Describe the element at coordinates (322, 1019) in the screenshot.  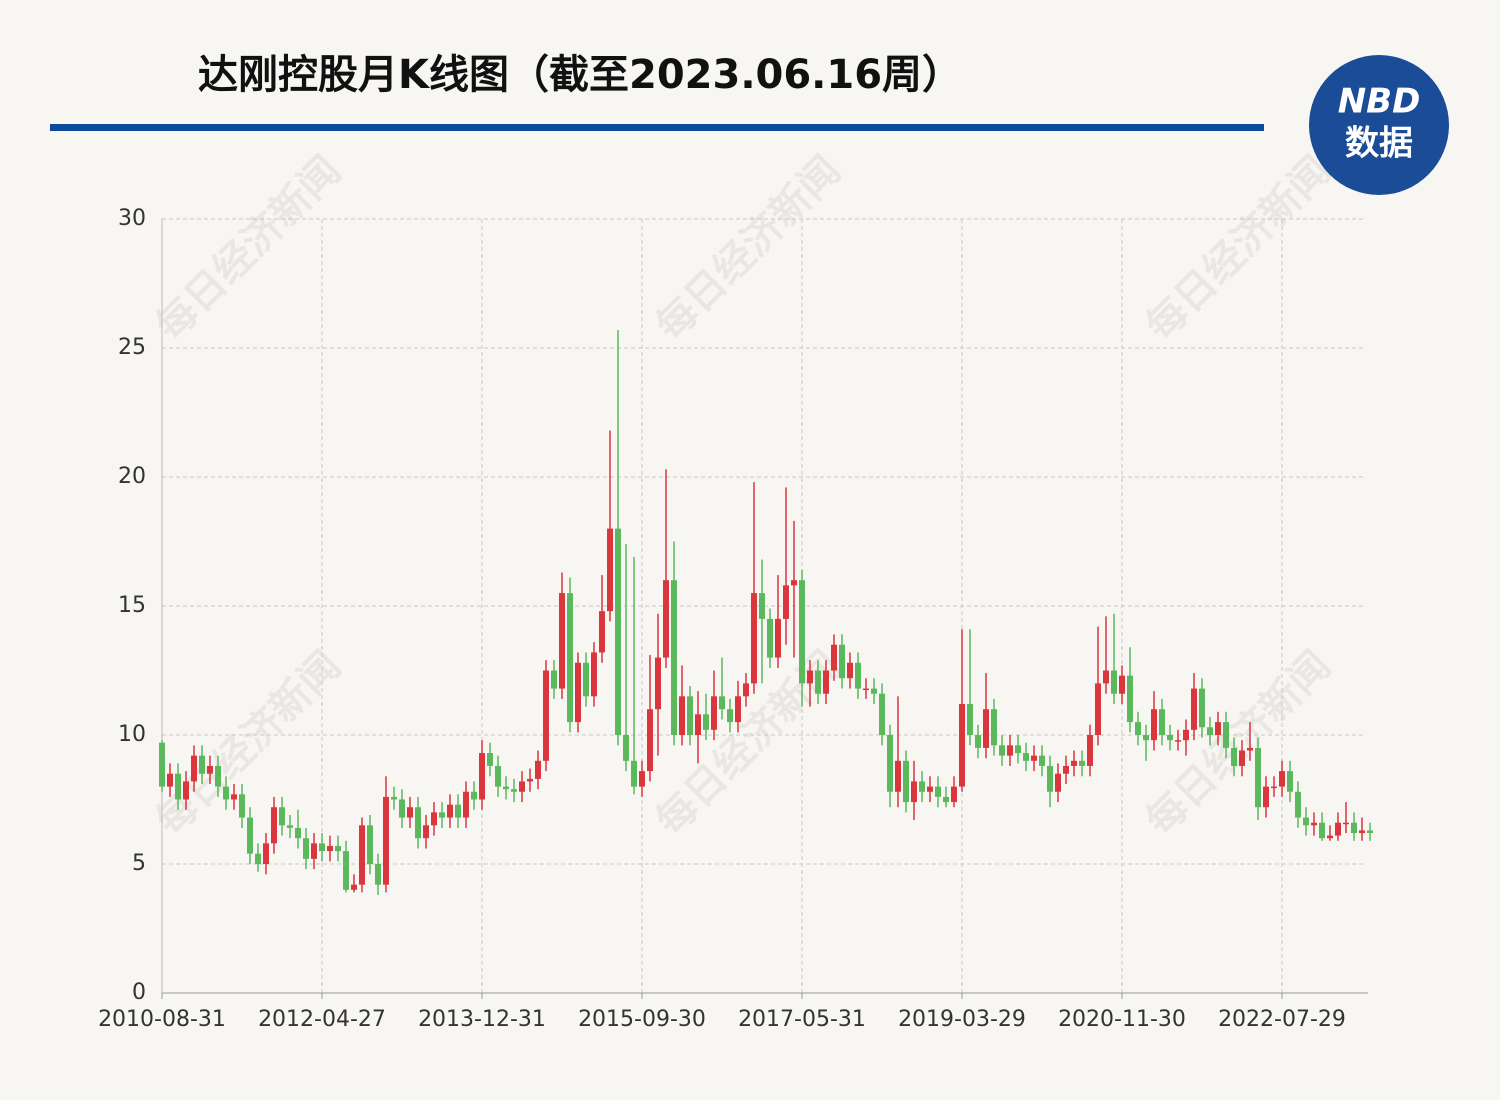
I see `x-tick-label: 2012-04-27` at that location.